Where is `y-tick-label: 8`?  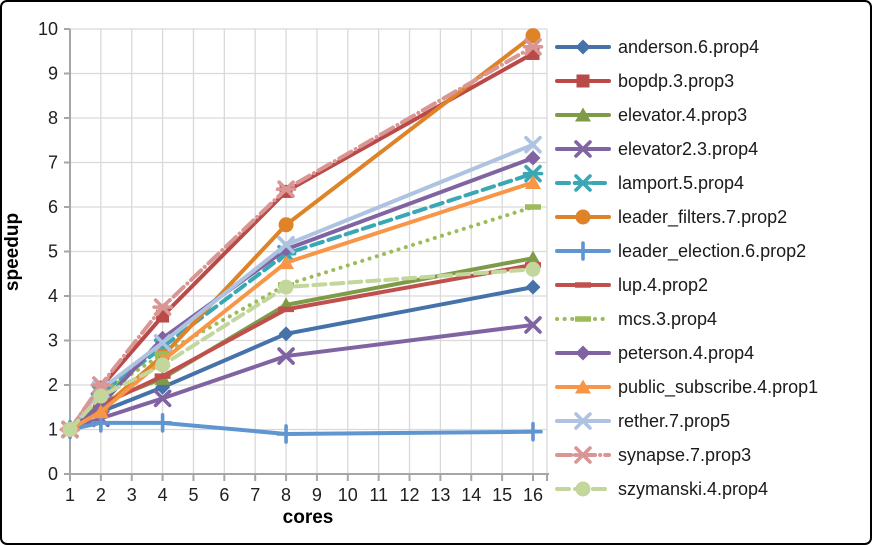
y-tick-label: 8 is located at coordinates (53, 118).